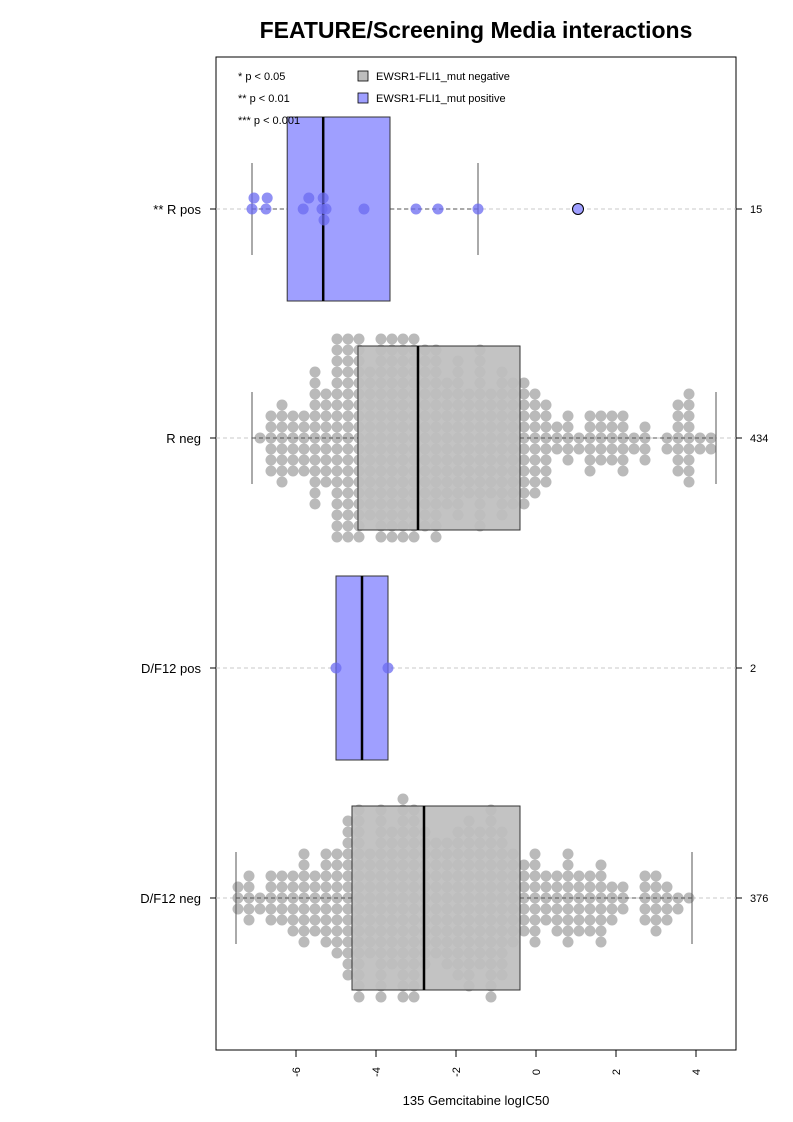 The width and height of the screenshot is (793, 1122). I want to click on significance-legend-item: ** p < 0.01, so click(264, 99).